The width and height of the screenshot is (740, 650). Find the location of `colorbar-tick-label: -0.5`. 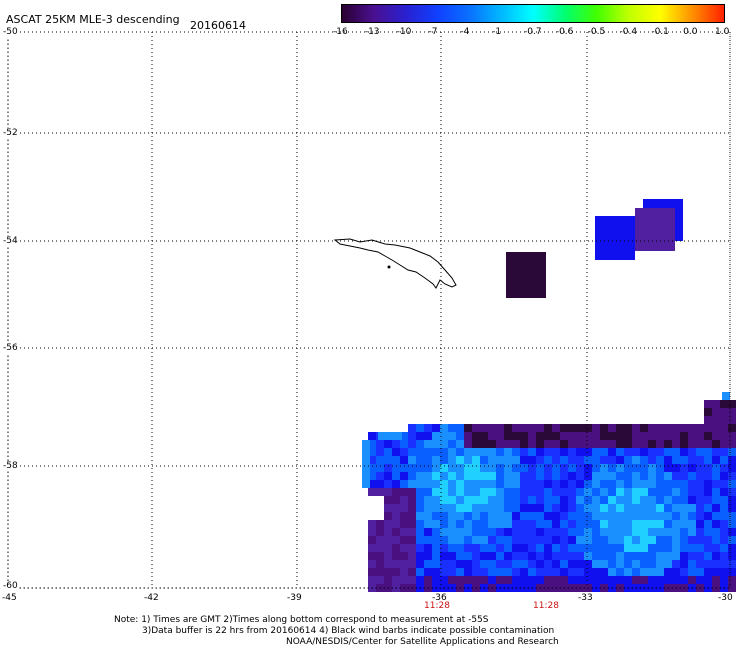

colorbar-tick-label: -0.5 is located at coordinates (596, 32).